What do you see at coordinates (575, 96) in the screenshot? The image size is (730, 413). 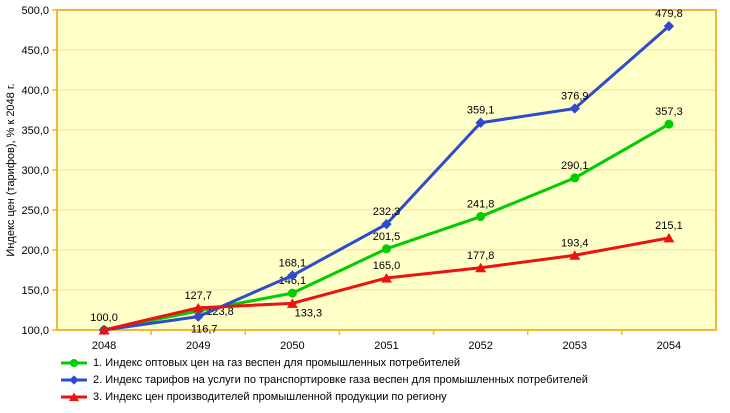 I see `data-label: 376,9` at bounding box center [575, 96].